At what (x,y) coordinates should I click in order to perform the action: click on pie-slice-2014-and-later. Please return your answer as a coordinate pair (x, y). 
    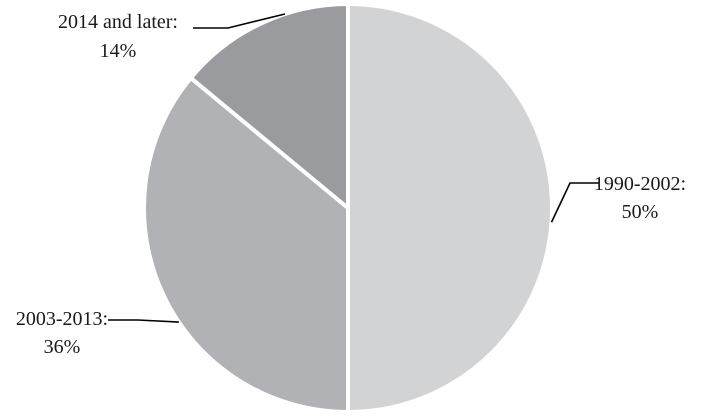
    Looking at the image, I should click on (269, 106).